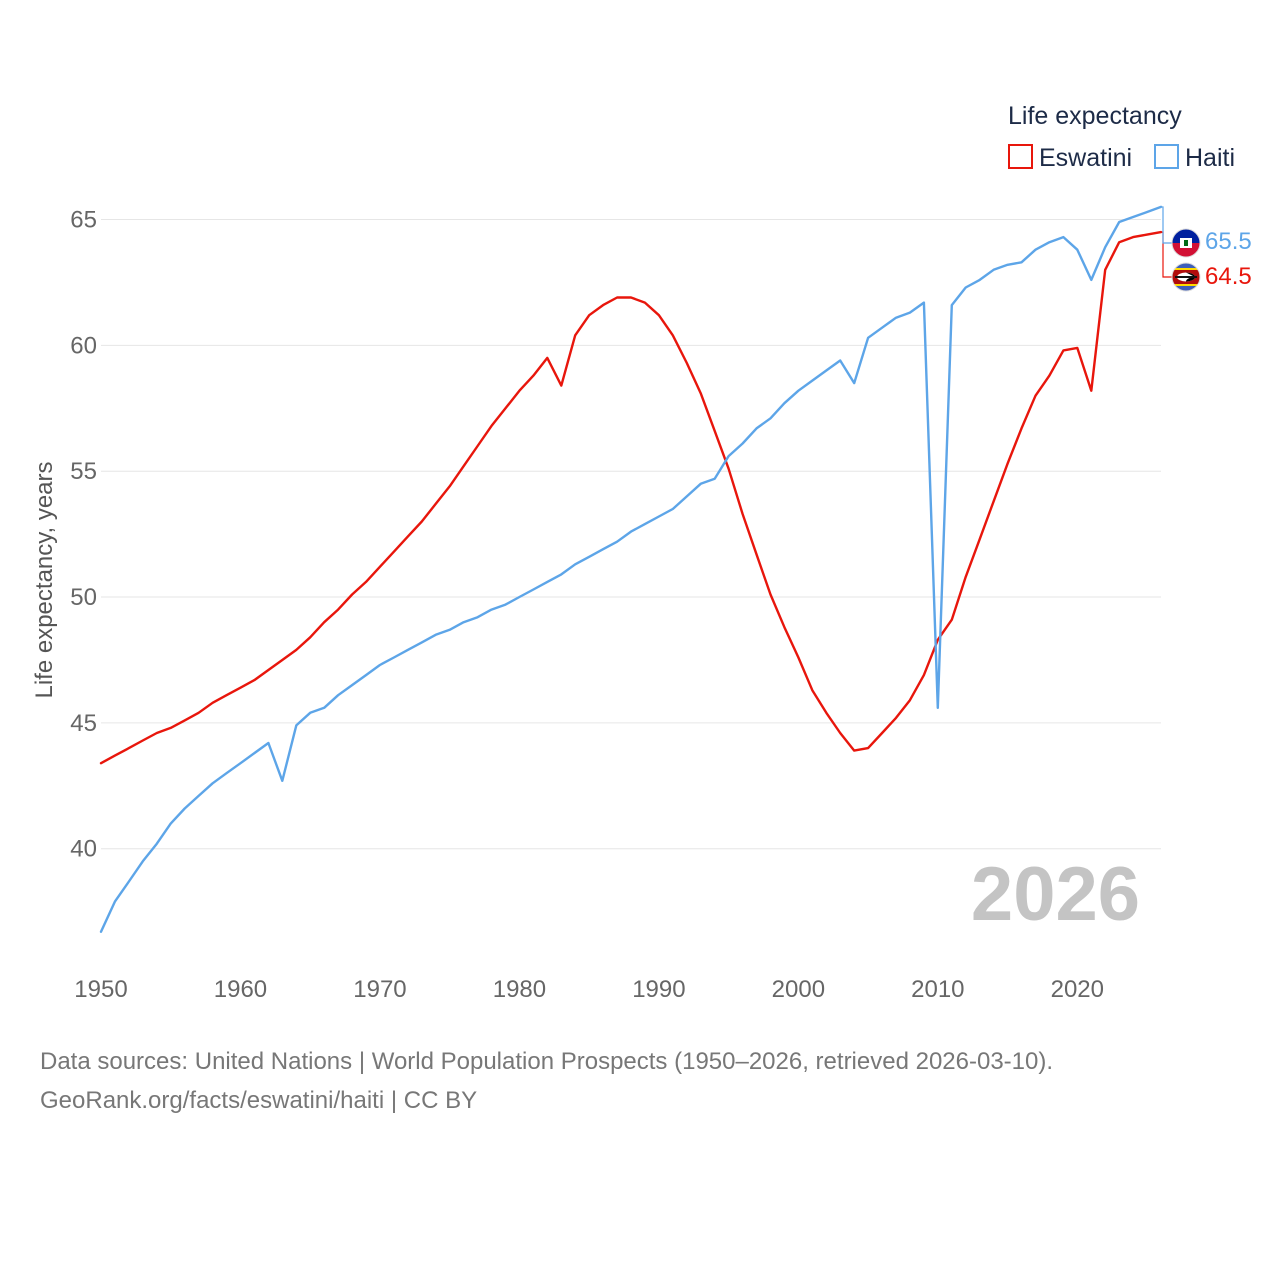 The height and width of the screenshot is (1280, 1280). I want to click on legend-swatch-haiti, so click(1166, 156).